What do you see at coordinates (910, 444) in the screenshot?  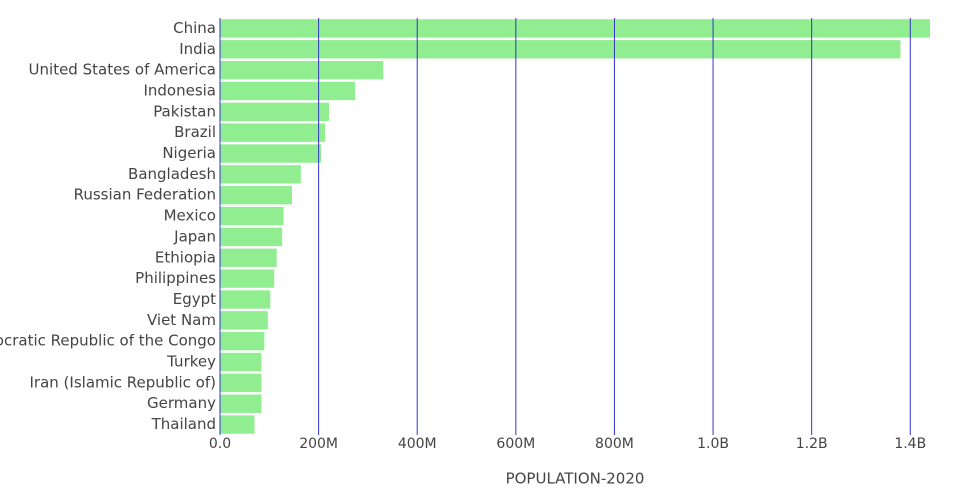 I see `x-tick-label: 1.4B` at bounding box center [910, 444].